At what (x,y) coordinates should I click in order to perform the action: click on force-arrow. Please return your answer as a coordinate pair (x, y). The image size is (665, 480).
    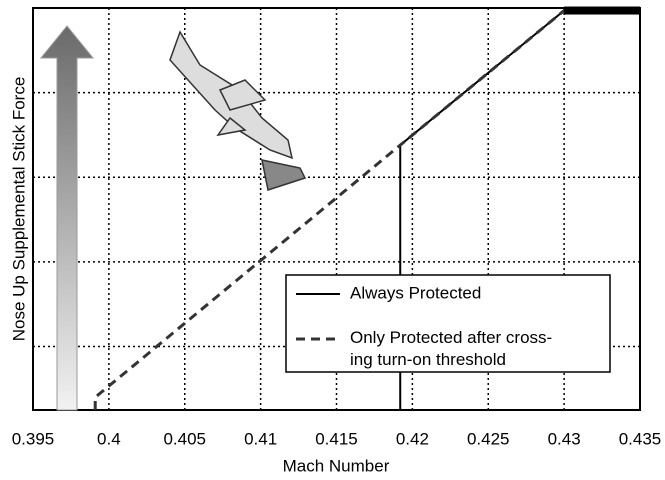
    Looking at the image, I should click on (67, 218).